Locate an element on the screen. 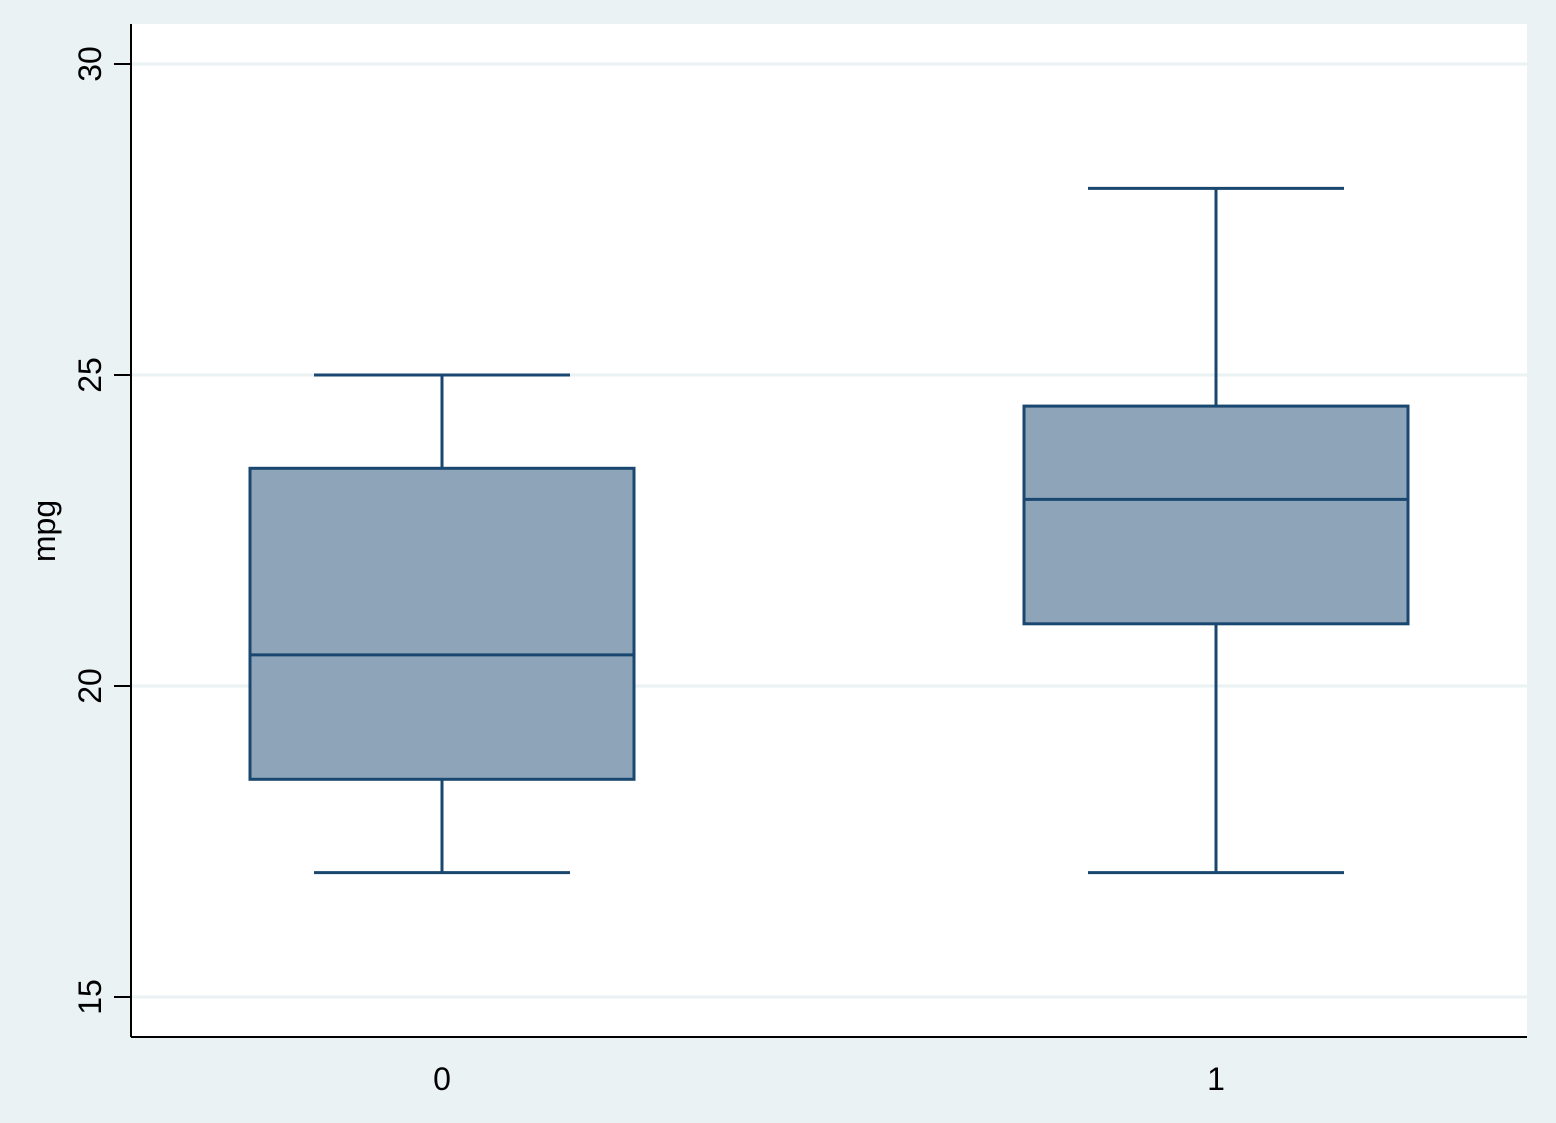 This screenshot has height=1123, width=1556. y-tick-label: 25 is located at coordinates (90, 375).